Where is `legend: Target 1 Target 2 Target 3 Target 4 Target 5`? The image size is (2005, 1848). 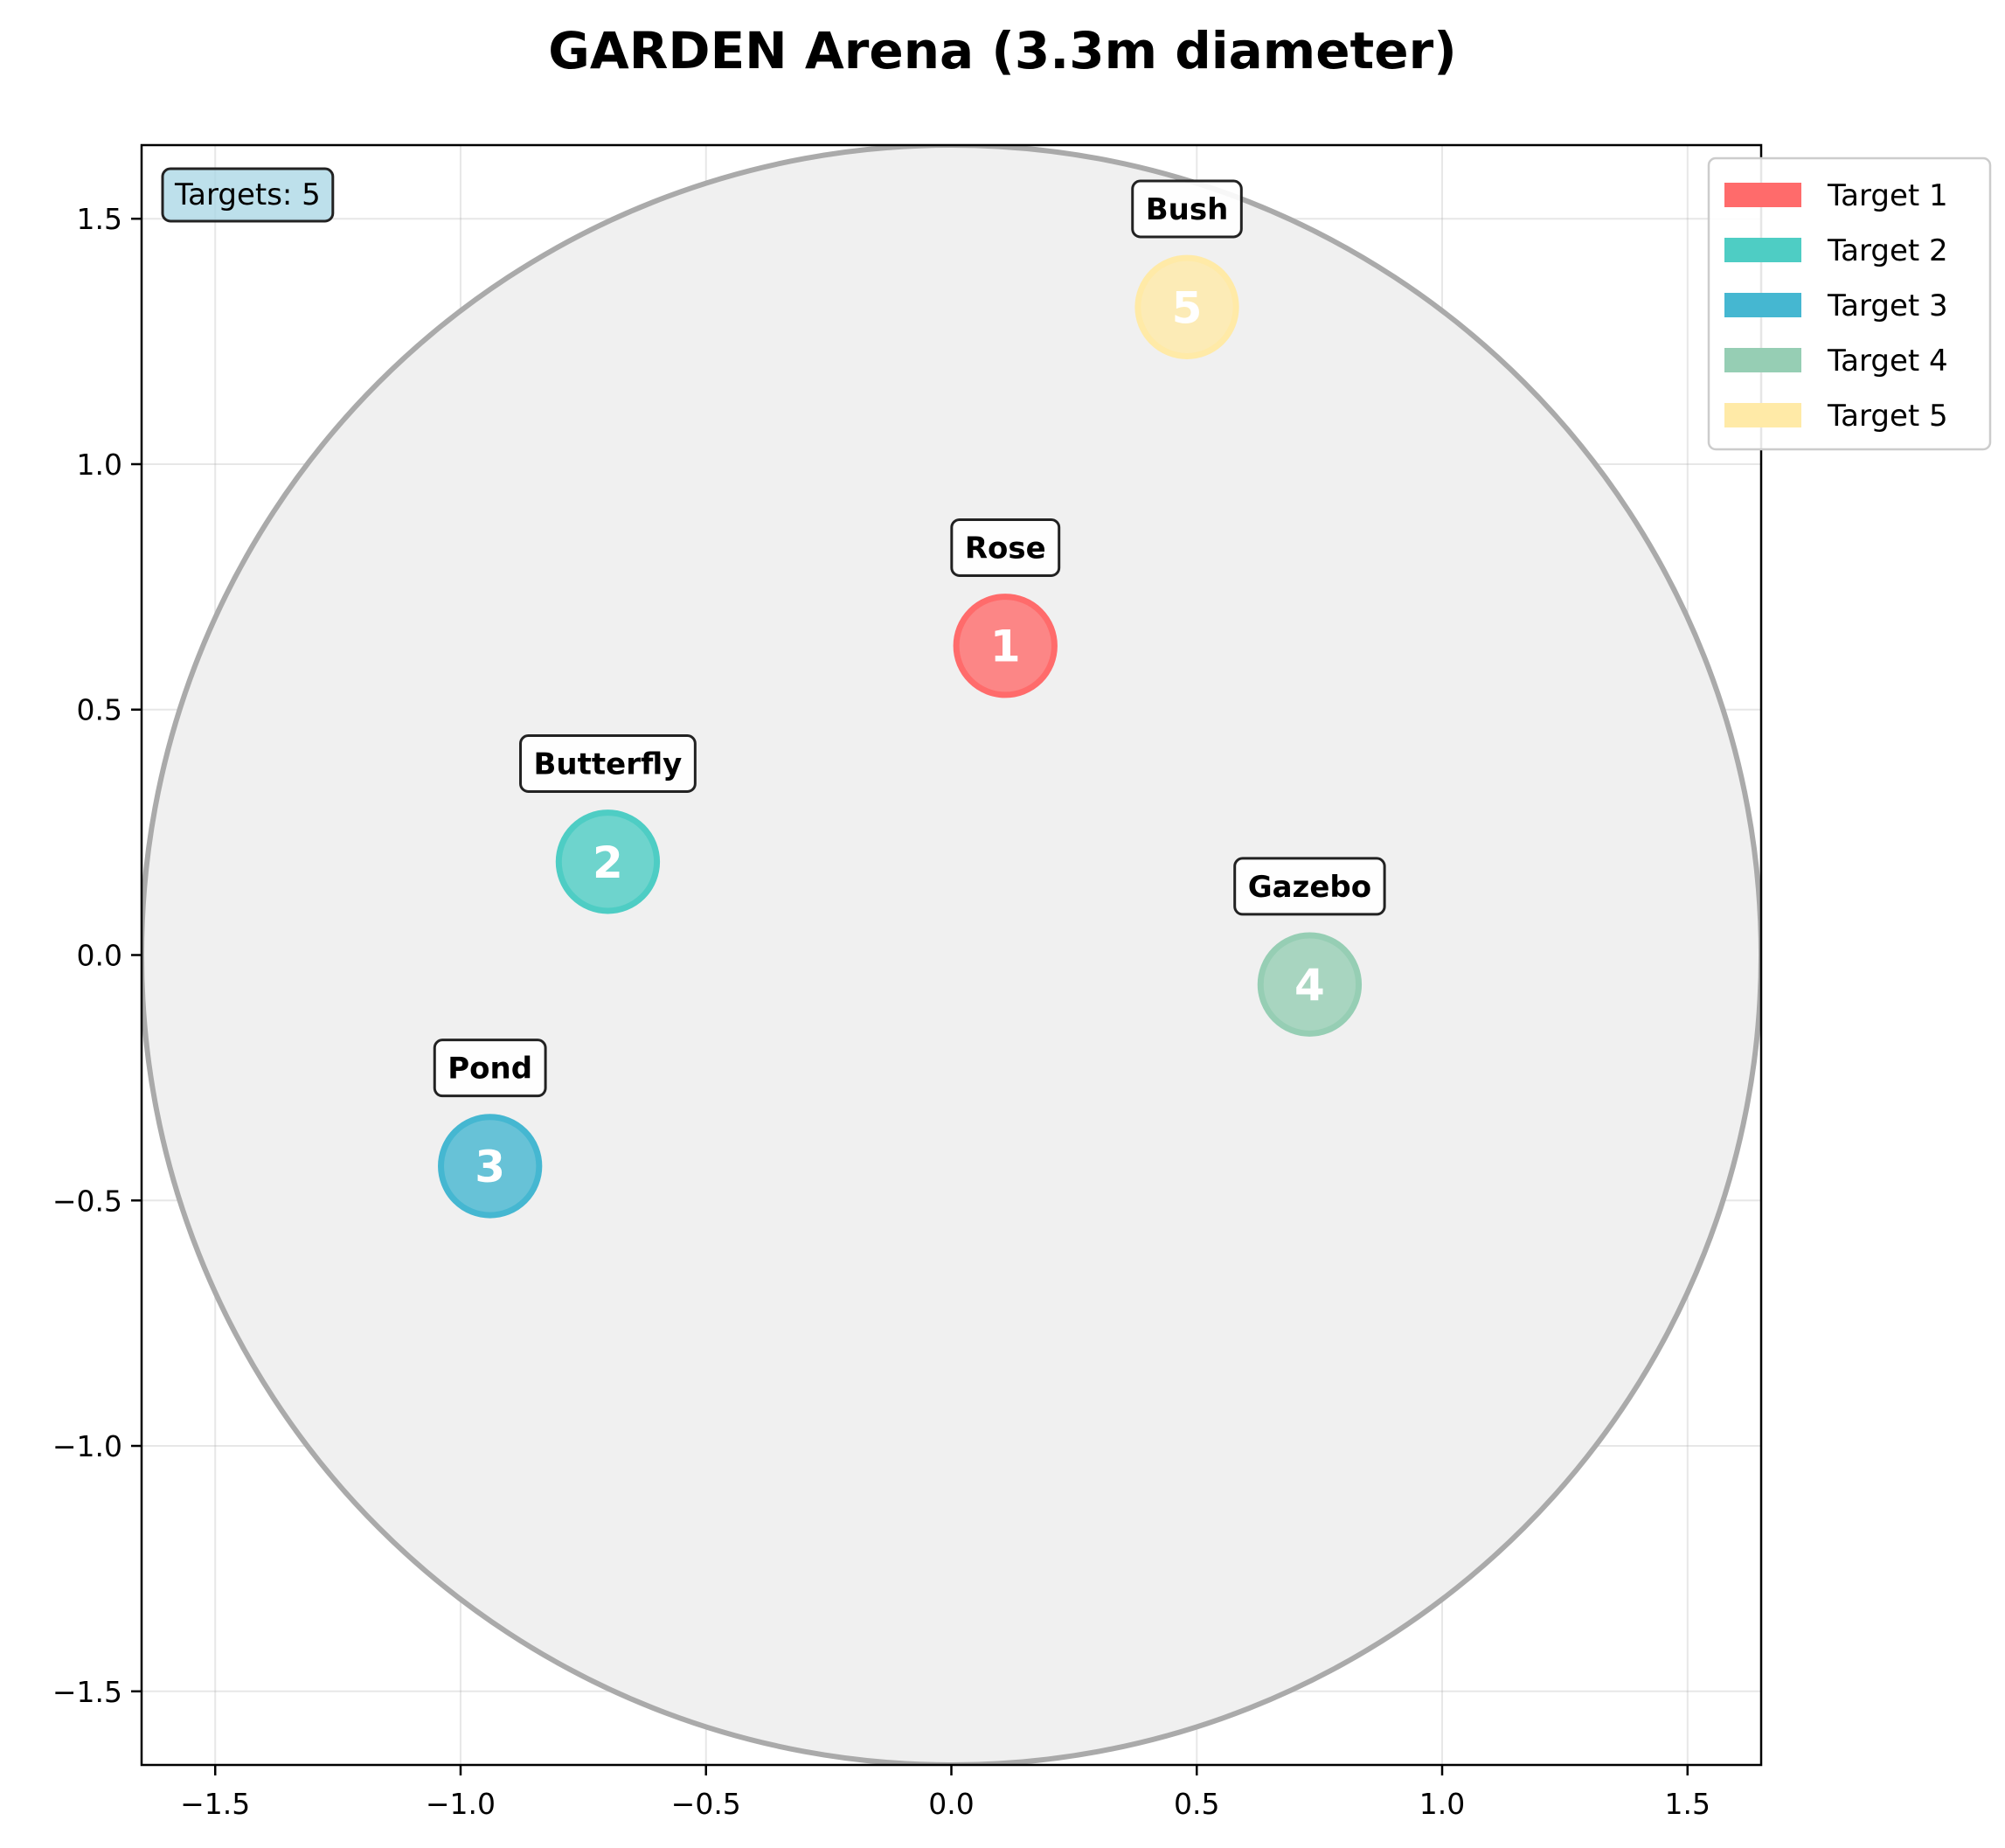 legend: Target 1 Target 2 Target 3 Target 4 Target 5 is located at coordinates (1849, 303).